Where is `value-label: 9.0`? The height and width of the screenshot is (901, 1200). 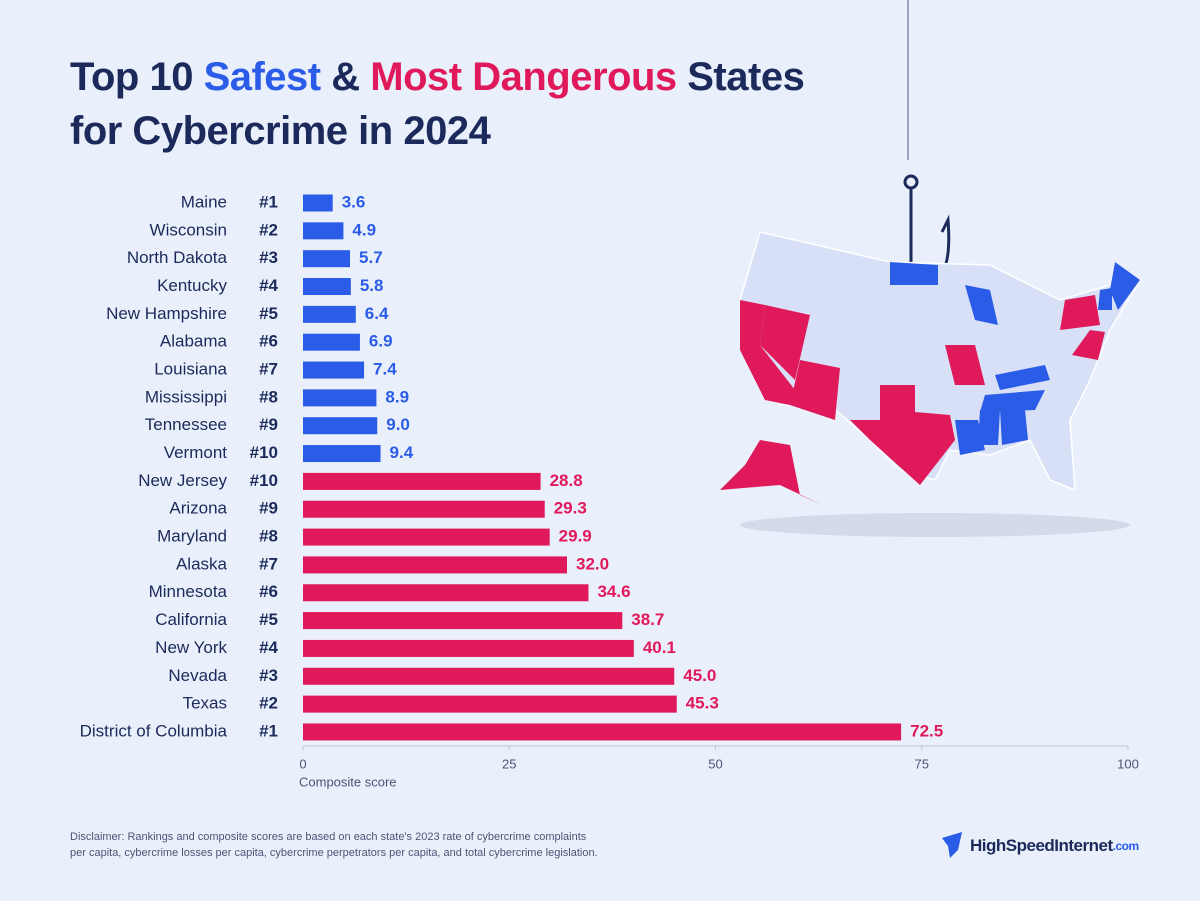
value-label: 9.0 is located at coordinates (398, 424).